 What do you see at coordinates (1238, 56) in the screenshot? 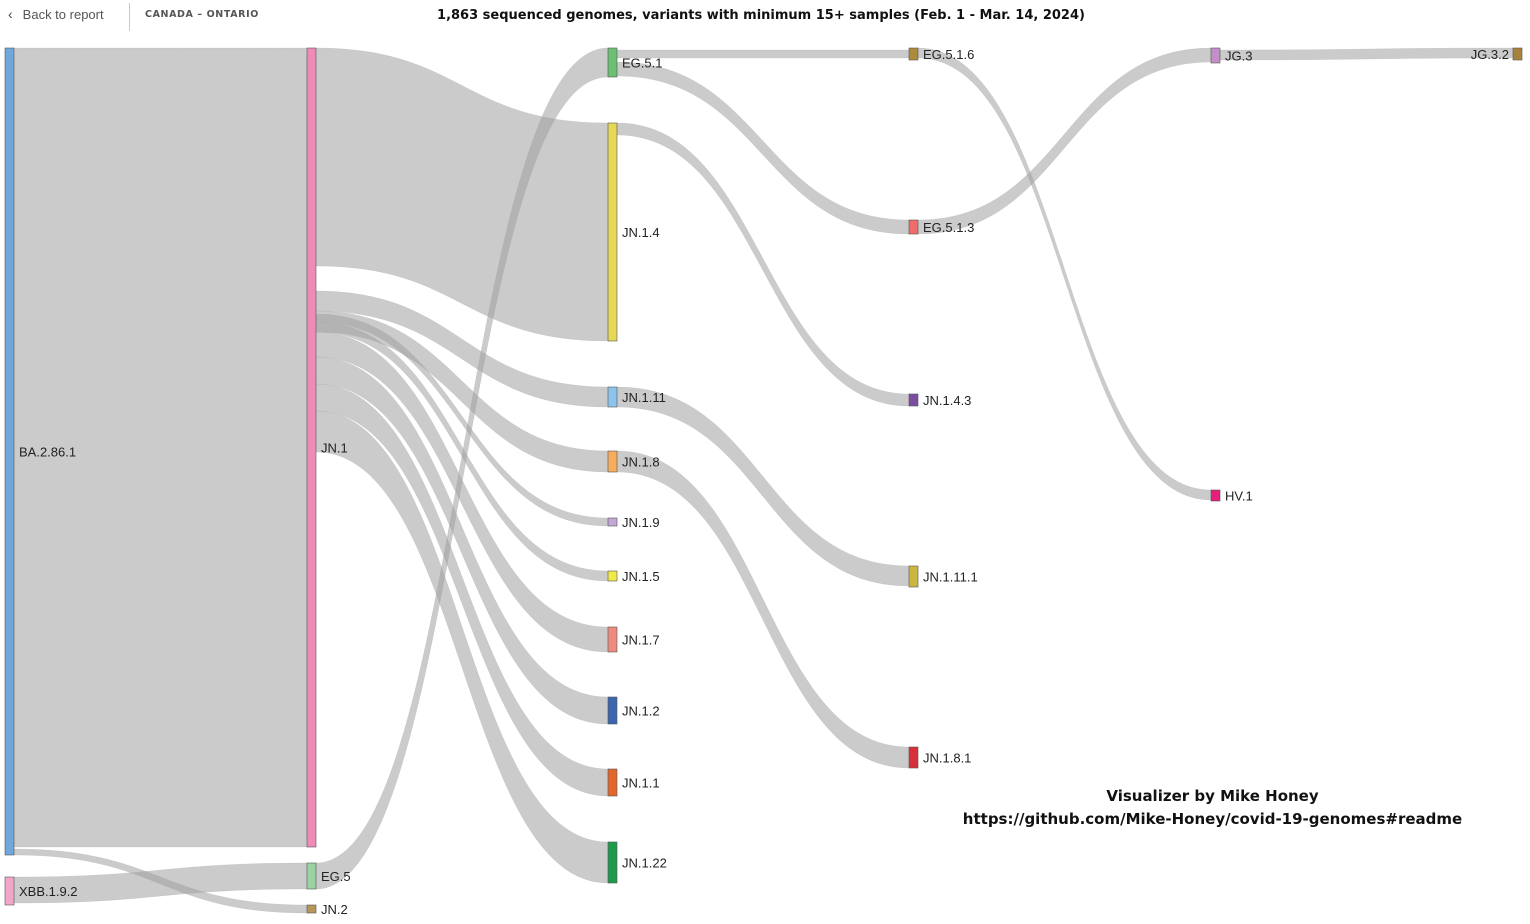
I see `node-label-jg-3: JG.3` at bounding box center [1238, 56].